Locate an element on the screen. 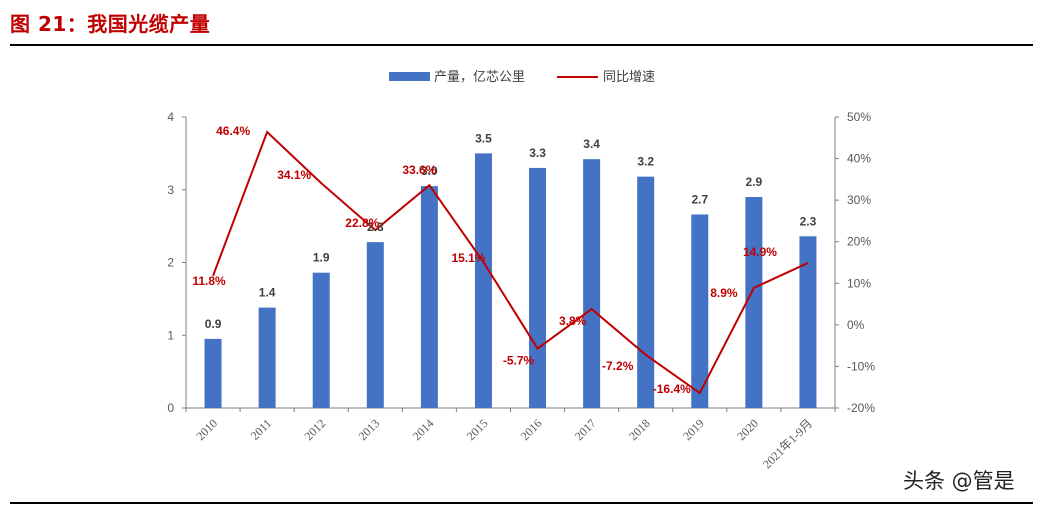 This screenshot has height=509, width=1058. x-tick-label: 2021年1-9月 is located at coordinates (787, 443).